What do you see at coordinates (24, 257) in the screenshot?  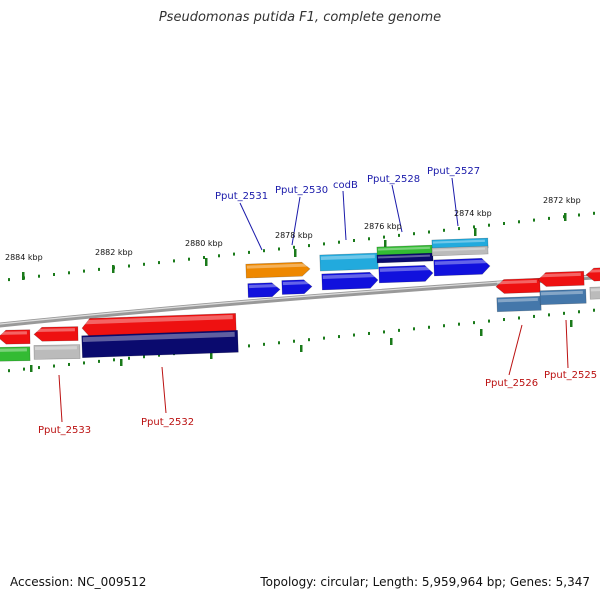 I see `tick-label-2884: 2884 kbp` at bounding box center [24, 257].